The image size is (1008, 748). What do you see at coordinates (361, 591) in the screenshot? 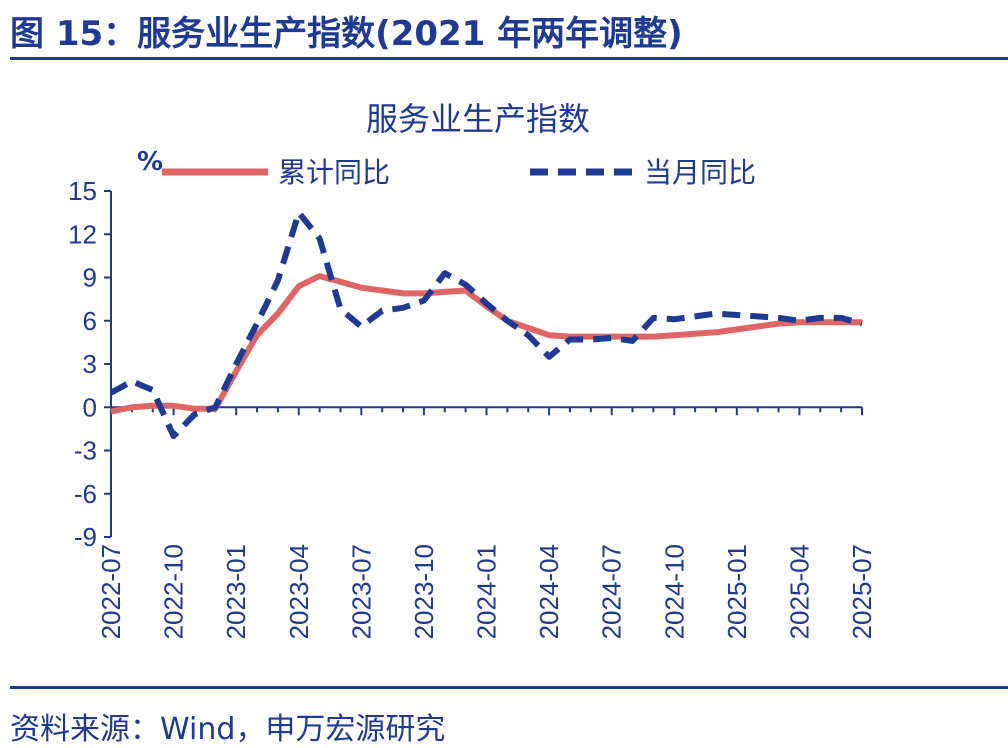
I see `x-tick-label: 2023-07` at bounding box center [361, 591].